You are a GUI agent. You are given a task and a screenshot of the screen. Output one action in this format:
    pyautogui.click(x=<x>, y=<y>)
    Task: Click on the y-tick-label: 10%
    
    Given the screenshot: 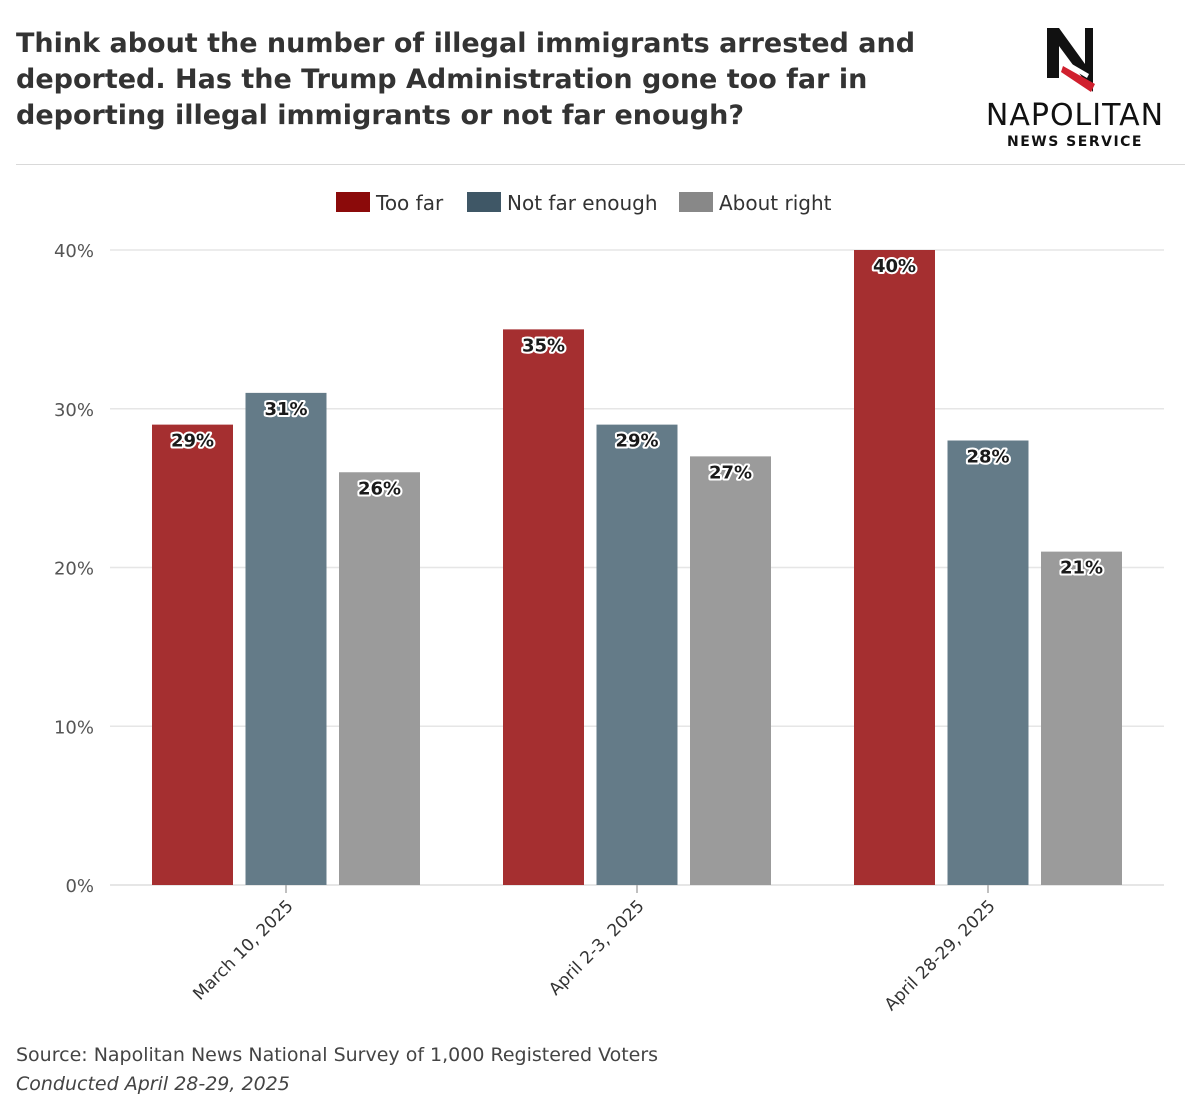 What is the action you would take?
    pyautogui.click(x=74, y=727)
    